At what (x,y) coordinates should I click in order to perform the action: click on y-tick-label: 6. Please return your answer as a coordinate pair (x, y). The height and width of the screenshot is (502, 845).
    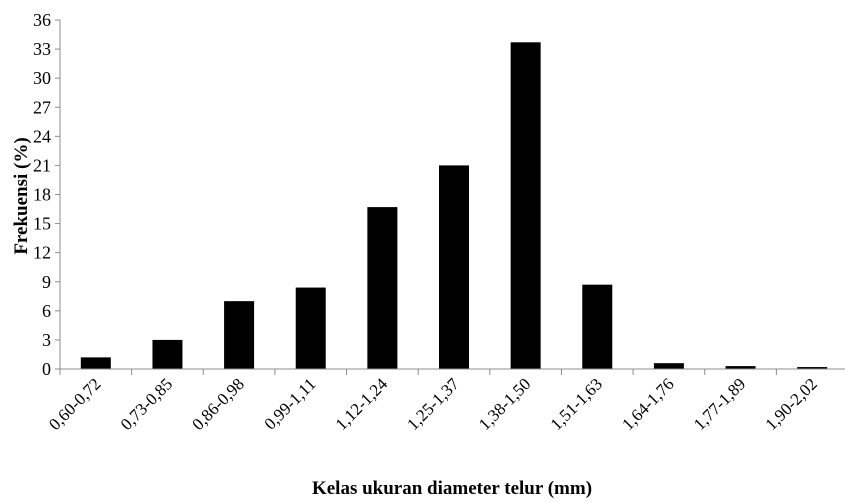
    Looking at the image, I should click on (46, 311).